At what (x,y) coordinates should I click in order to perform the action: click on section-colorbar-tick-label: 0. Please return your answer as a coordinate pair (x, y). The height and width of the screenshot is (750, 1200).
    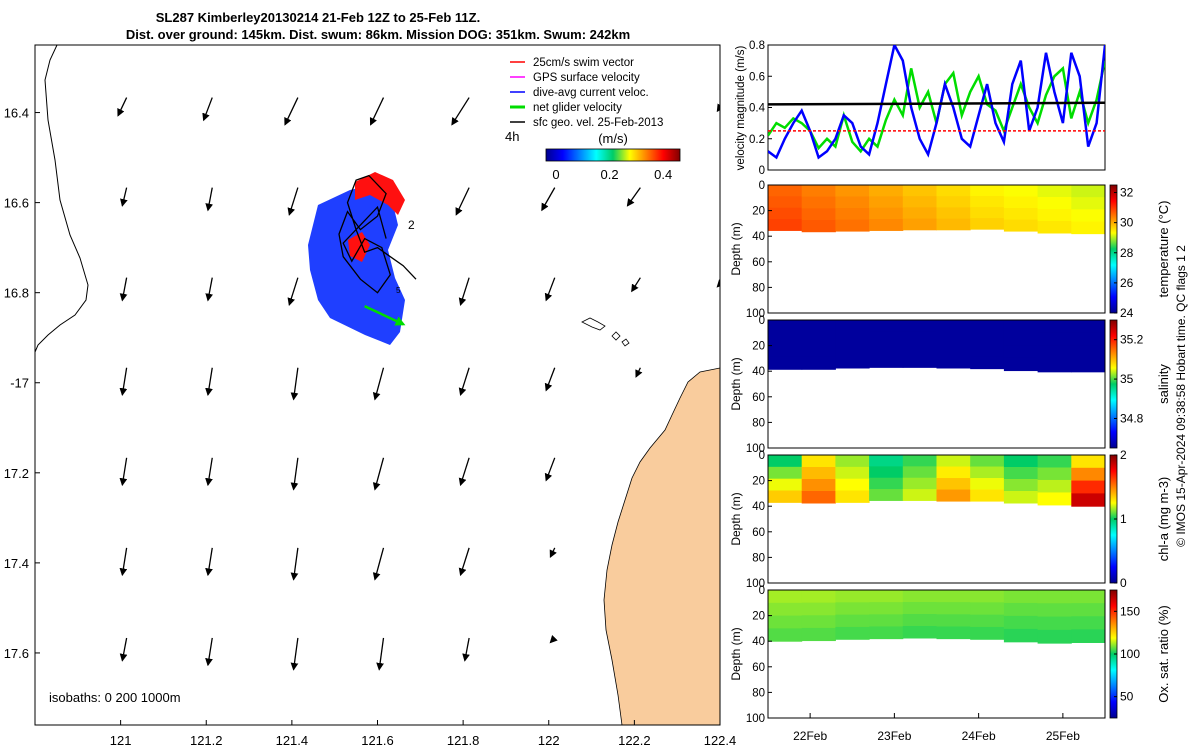
    Looking at the image, I should click on (1123, 583).